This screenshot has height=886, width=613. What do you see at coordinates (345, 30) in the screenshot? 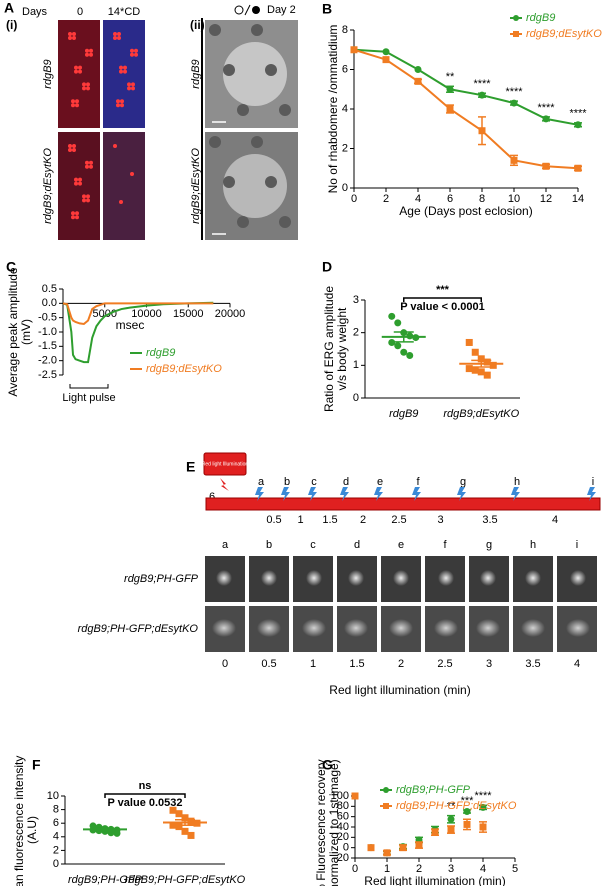
I see `y-tick-label: 8` at bounding box center [345, 30].